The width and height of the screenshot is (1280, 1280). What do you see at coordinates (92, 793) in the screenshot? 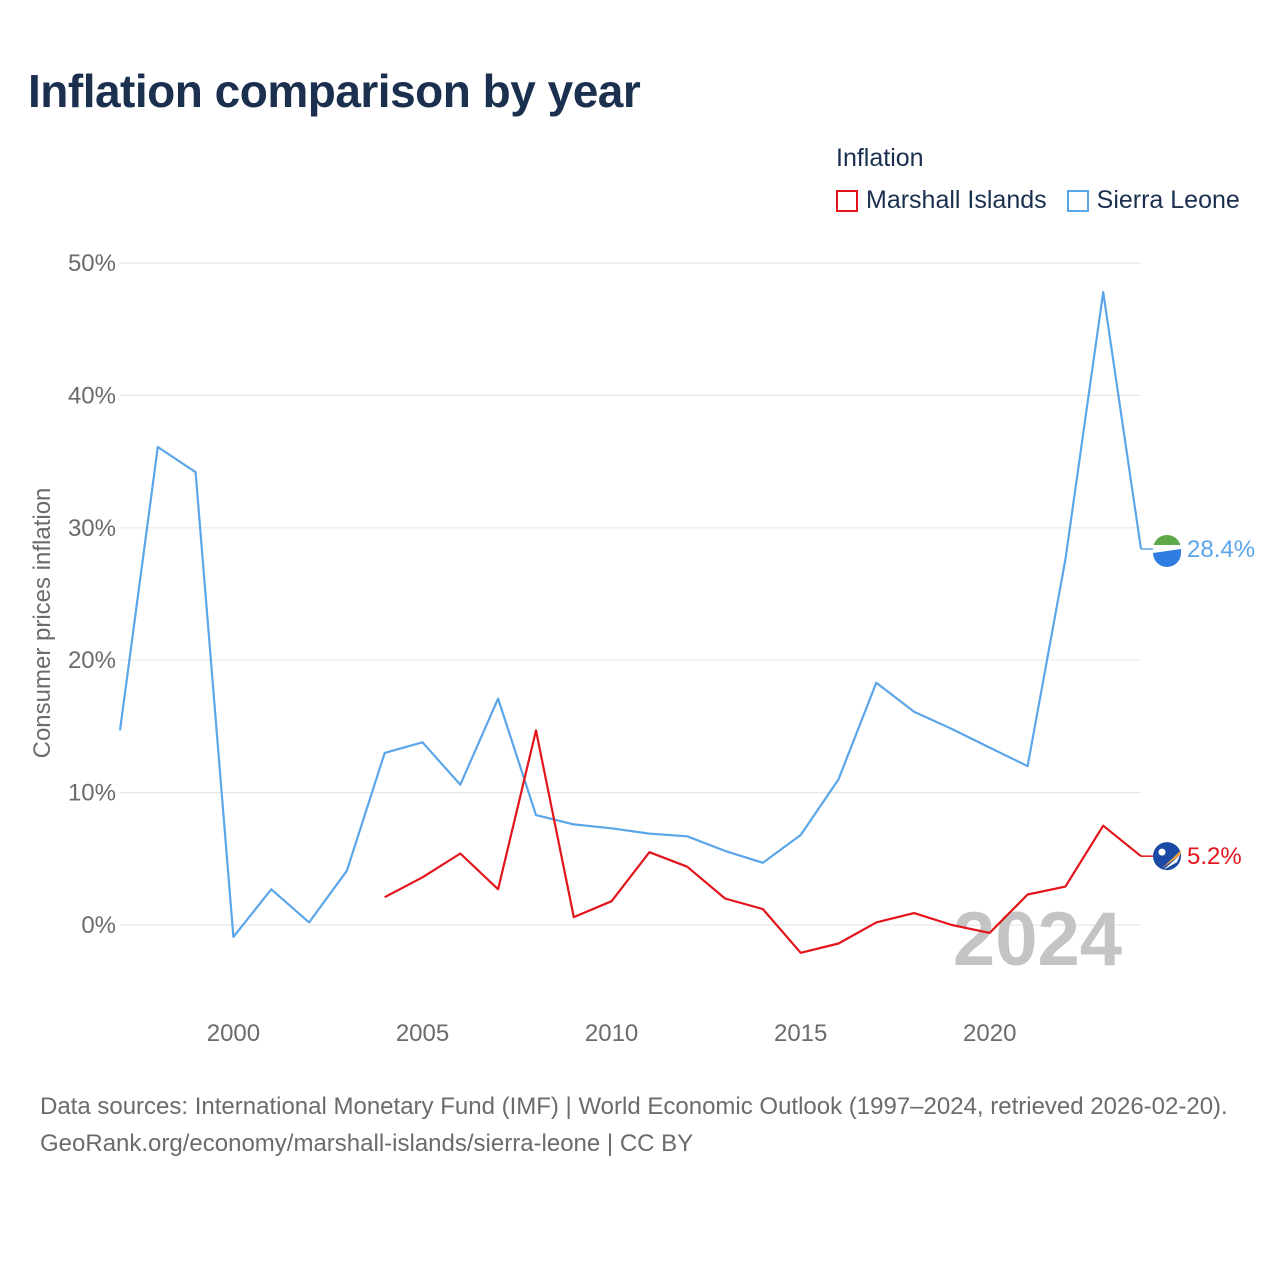
I see `y-tick-label: 10%` at bounding box center [92, 793].